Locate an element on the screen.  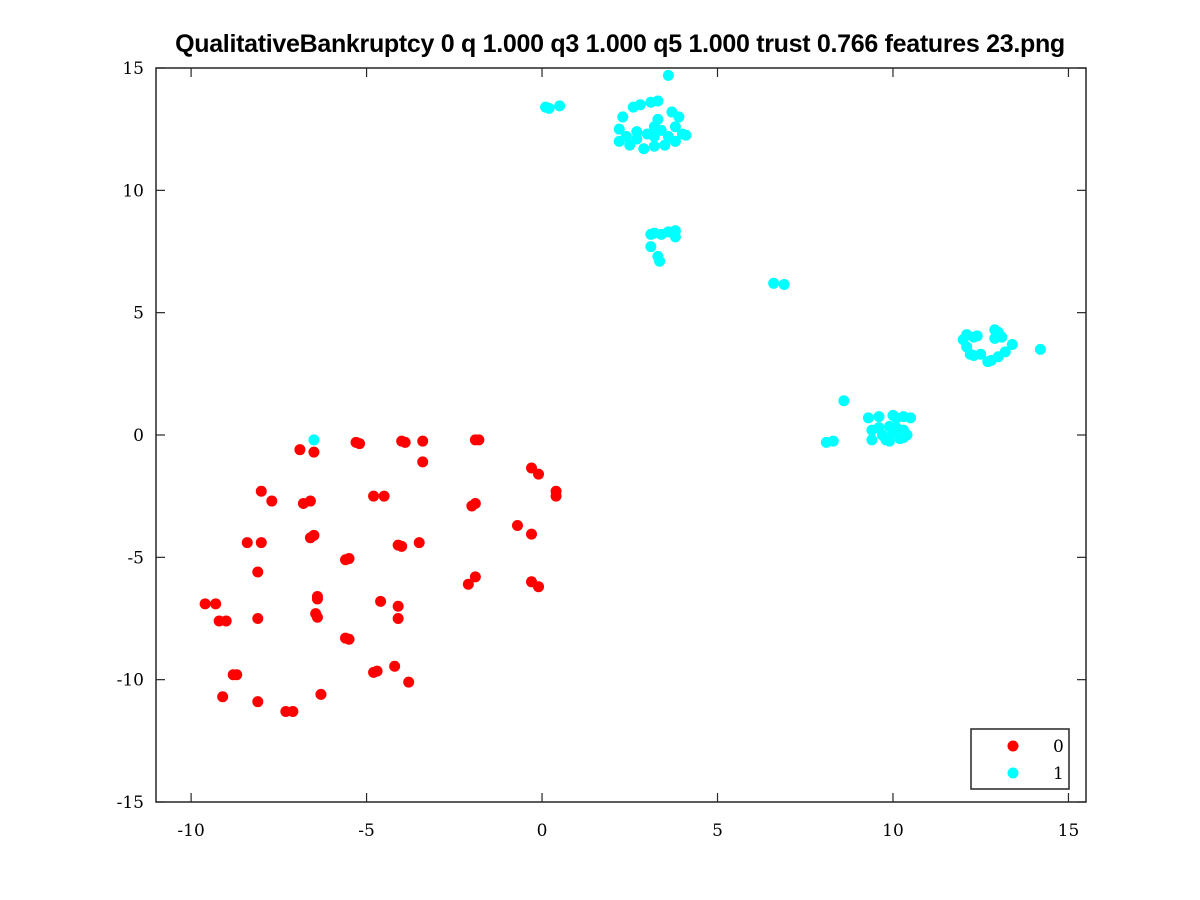
x-tick-label: 0 is located at coordinates (542, 831).